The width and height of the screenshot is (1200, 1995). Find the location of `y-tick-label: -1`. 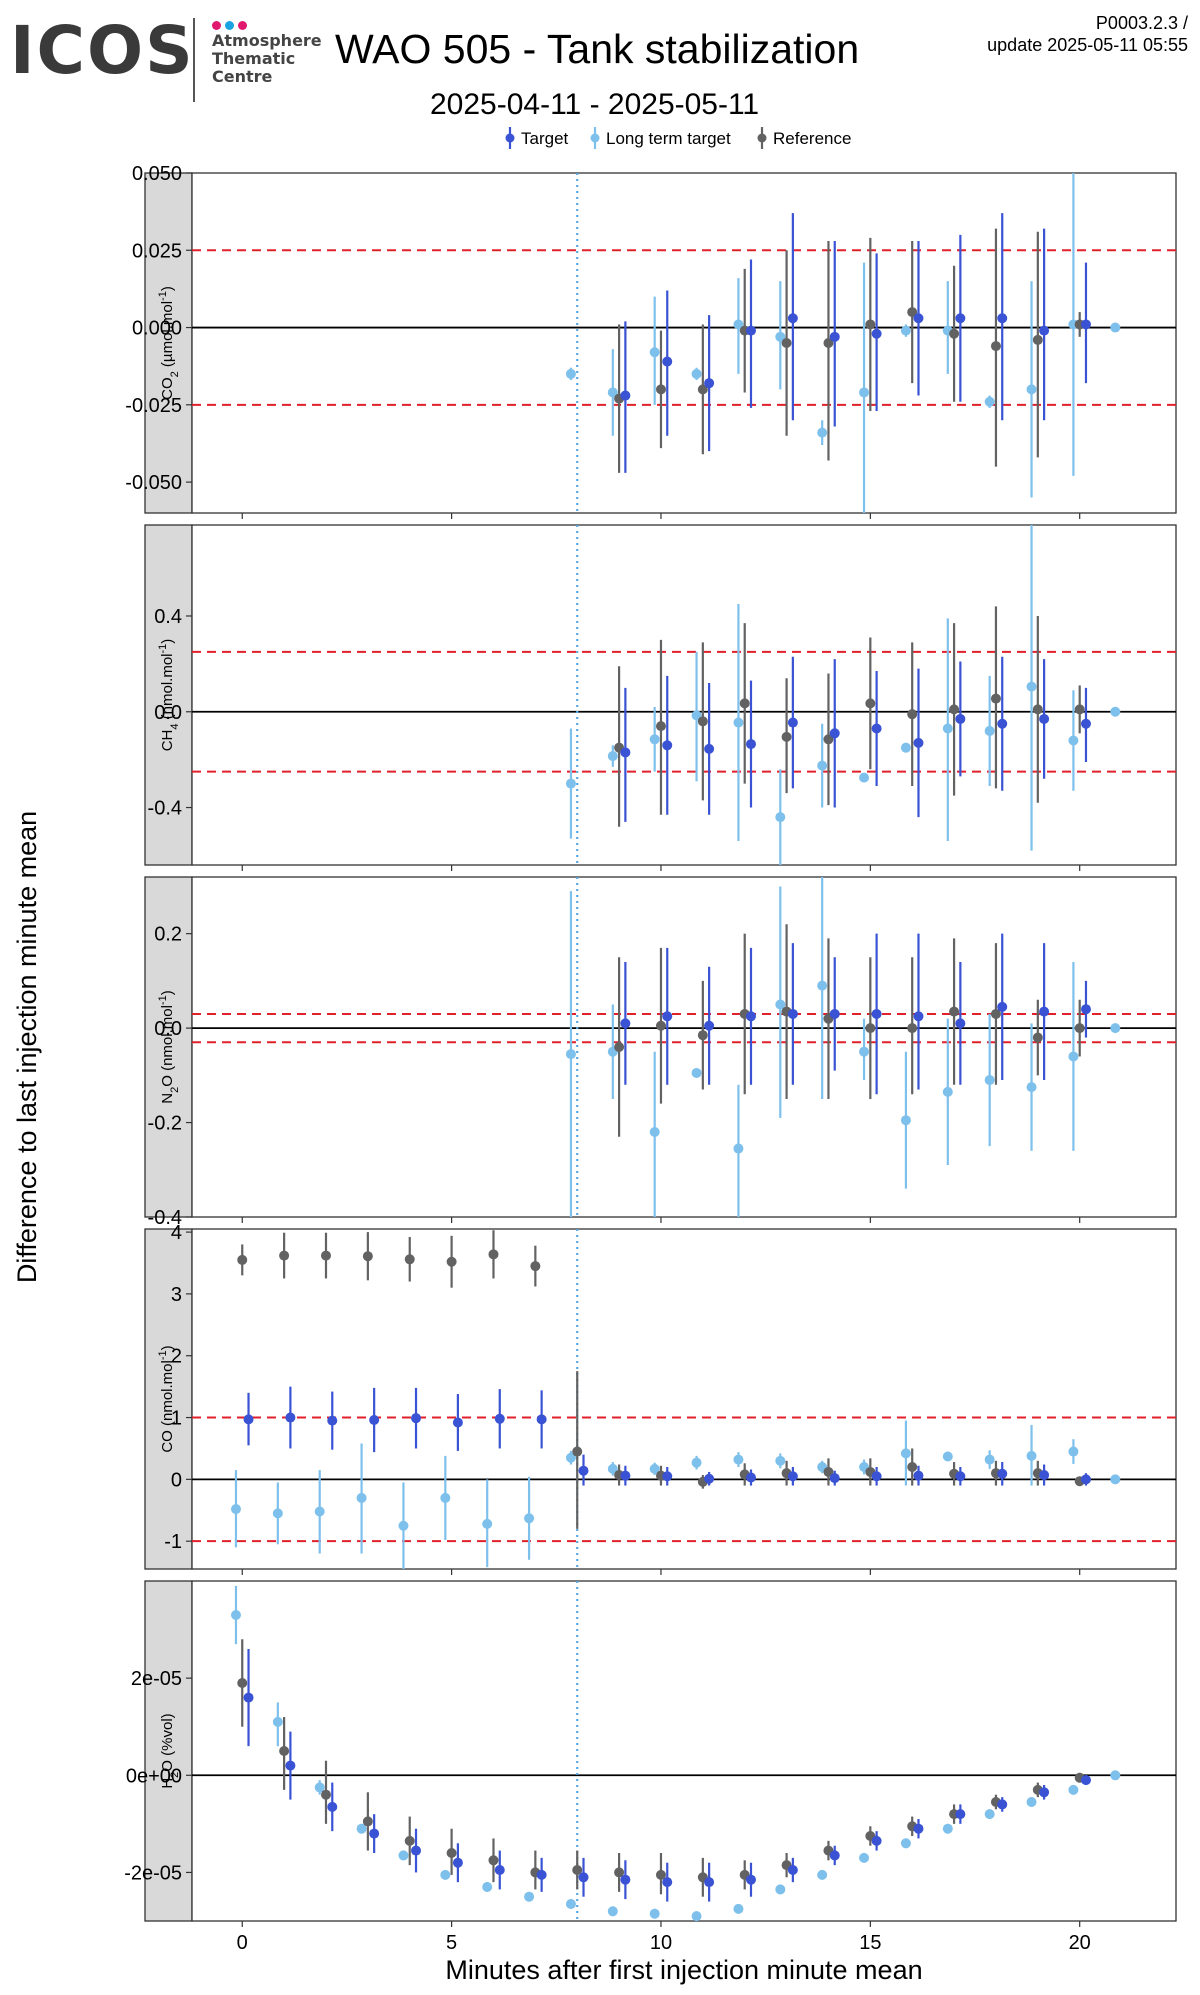

y-tick-label: -1 is located at coordinates (173, 1542).